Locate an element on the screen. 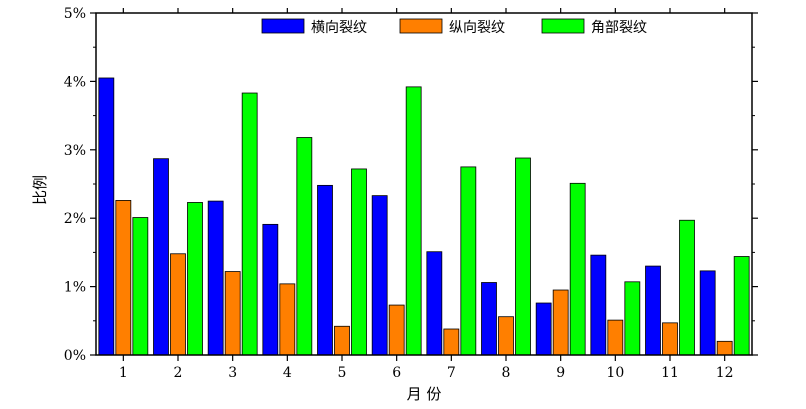 The width and height of the screenshot is (806, 409). y-tick-label: 4% is located at coordinates (75, 82).